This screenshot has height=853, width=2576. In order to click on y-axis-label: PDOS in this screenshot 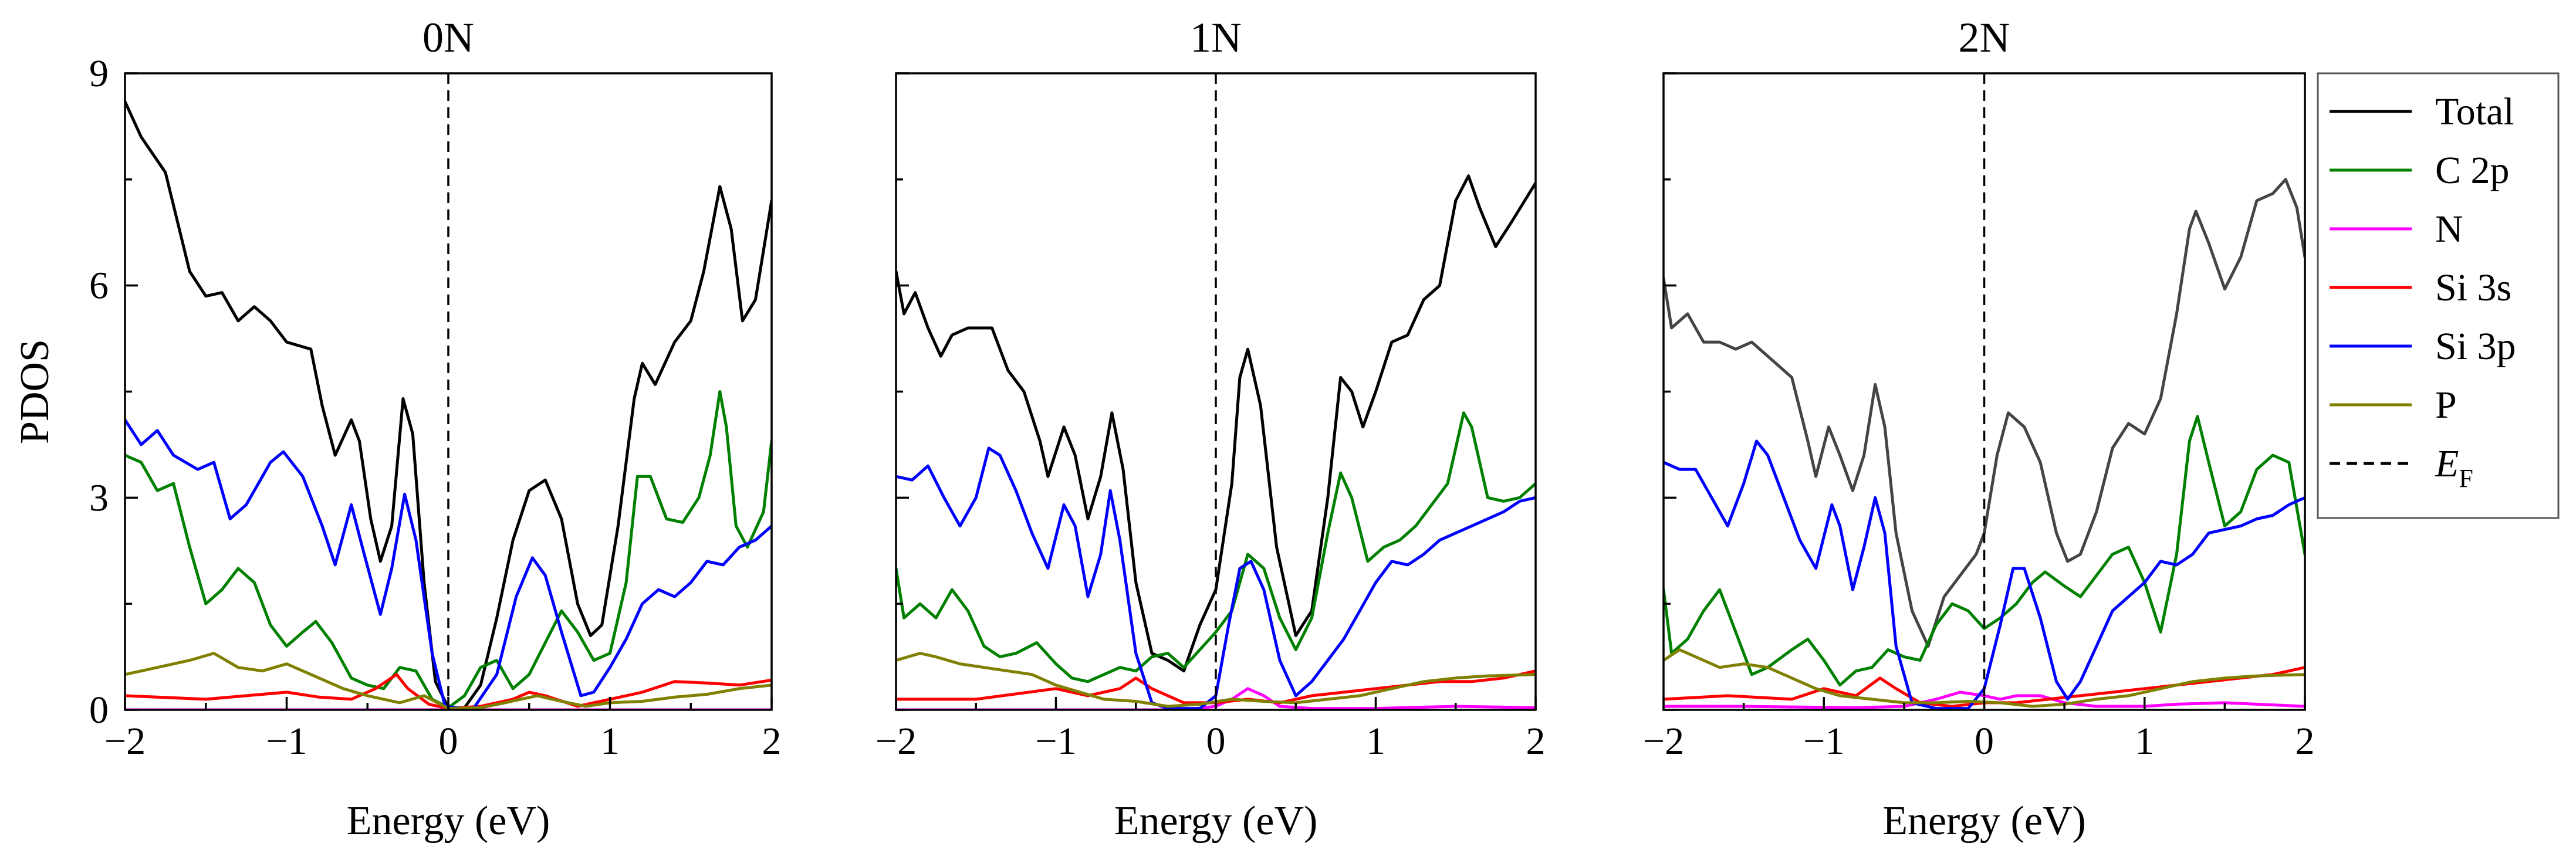, I will do `click(35, 391)`.